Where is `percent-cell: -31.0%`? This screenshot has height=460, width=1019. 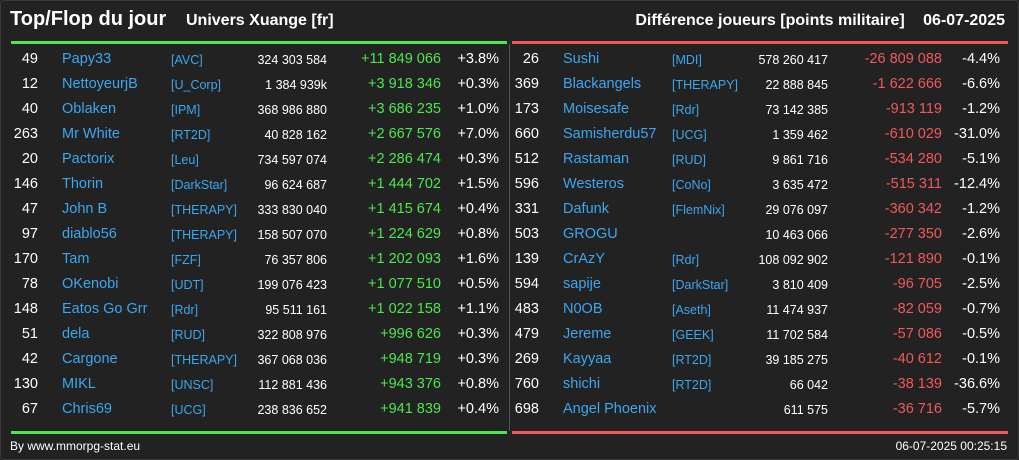
percent-cell: -31.0% is located at coordinates (977, 134).